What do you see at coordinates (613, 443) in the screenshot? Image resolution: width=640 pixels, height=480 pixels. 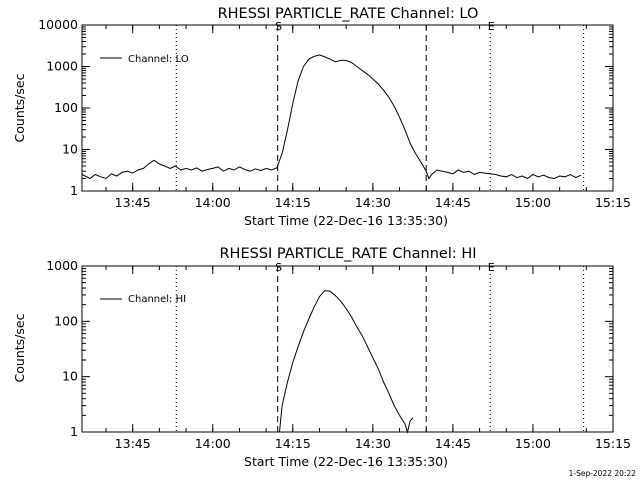 I see `hi-x-tick-label: 15:15` at bounding box center [613, 443].